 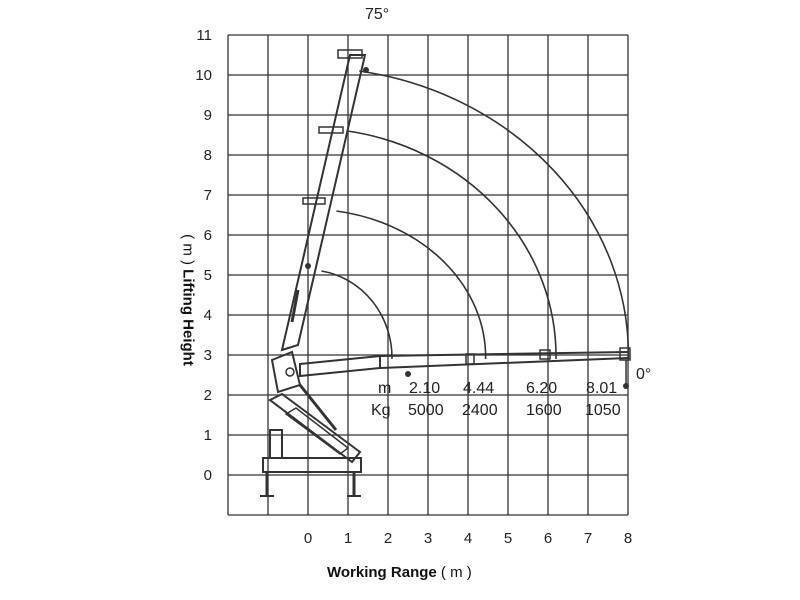 I want to click on y-axis-title: ( m ) Lifting Height, so click(x=188, y=300).